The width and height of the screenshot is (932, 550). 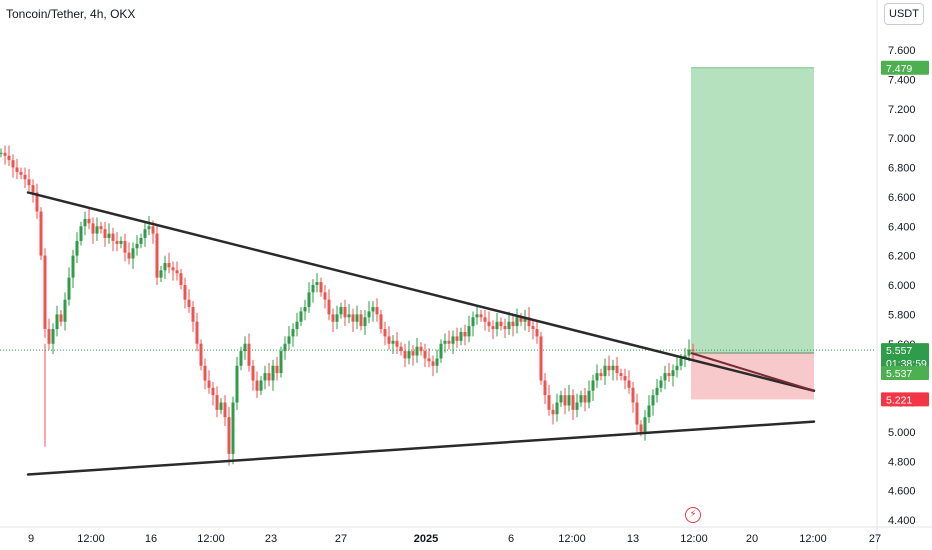 I want to click on time-tick-label: 16, so click(x=151, y=539).